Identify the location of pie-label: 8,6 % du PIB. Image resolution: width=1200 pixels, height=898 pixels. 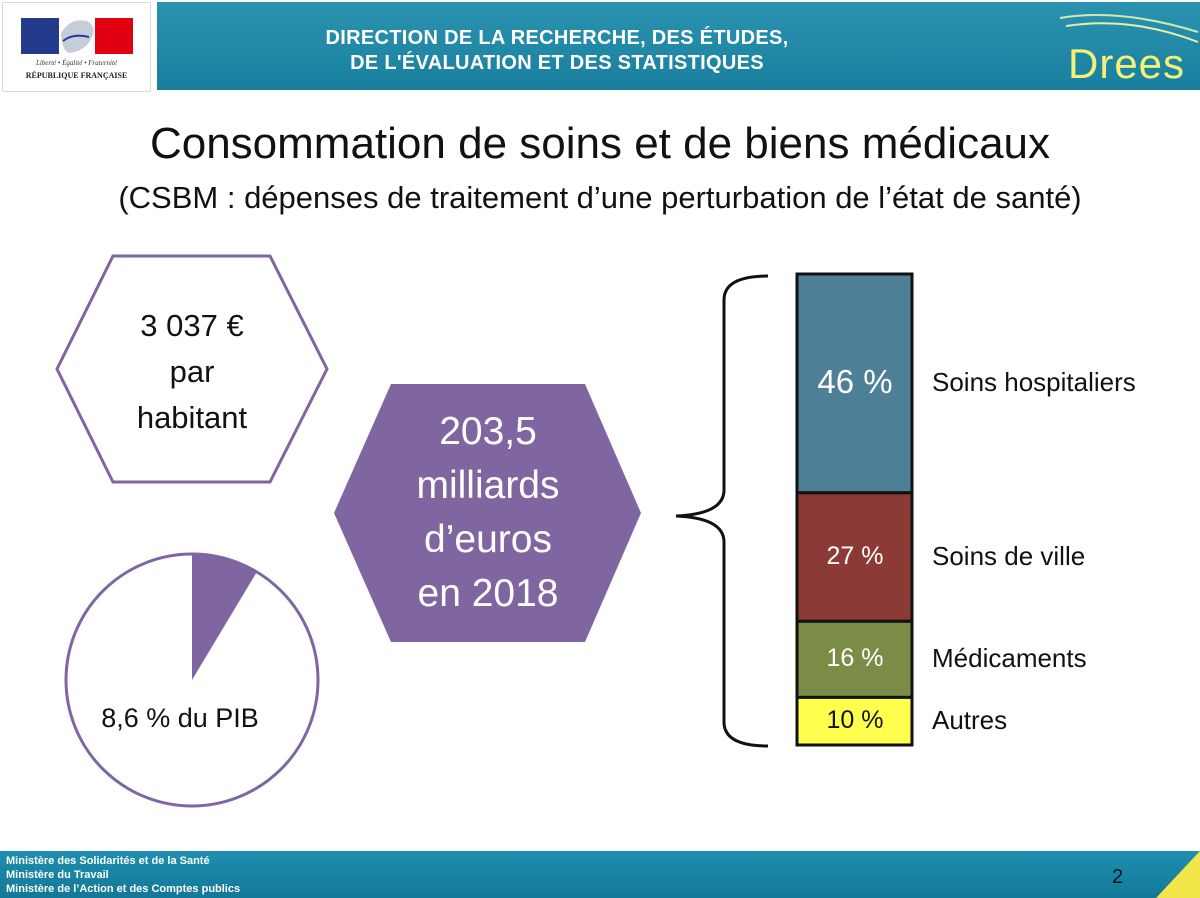
(180, 718).